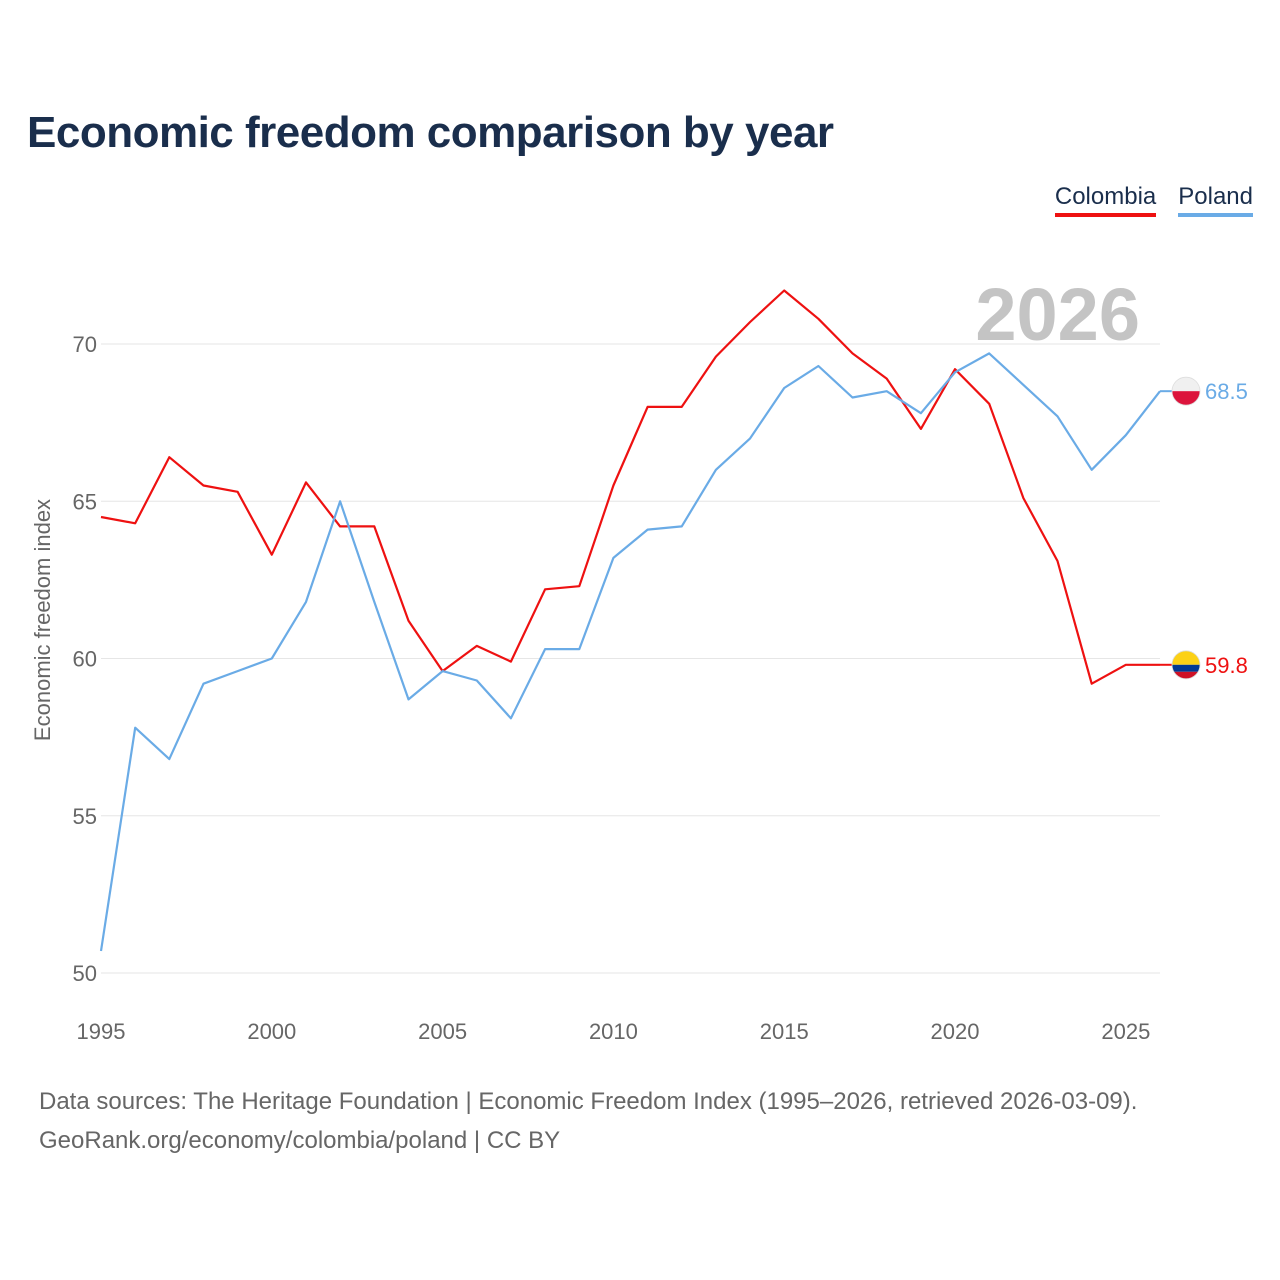  I want to click on y-axis-label: Economic freedom index, so click(42, 620).